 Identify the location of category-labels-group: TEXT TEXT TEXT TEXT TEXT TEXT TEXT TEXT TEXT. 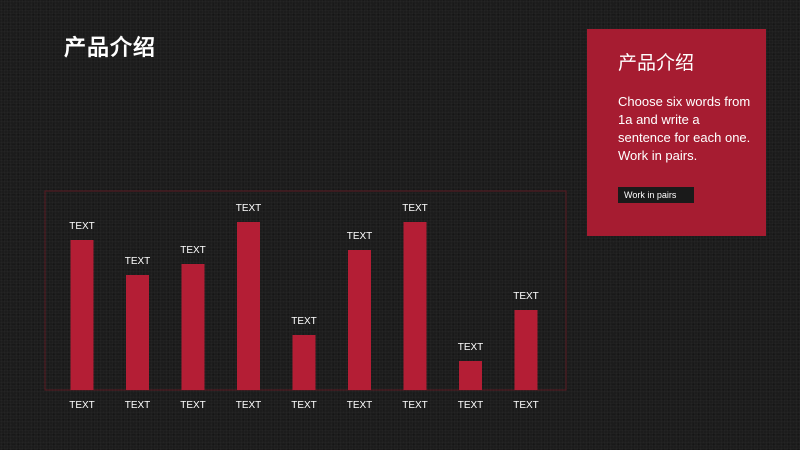
(304, 405).